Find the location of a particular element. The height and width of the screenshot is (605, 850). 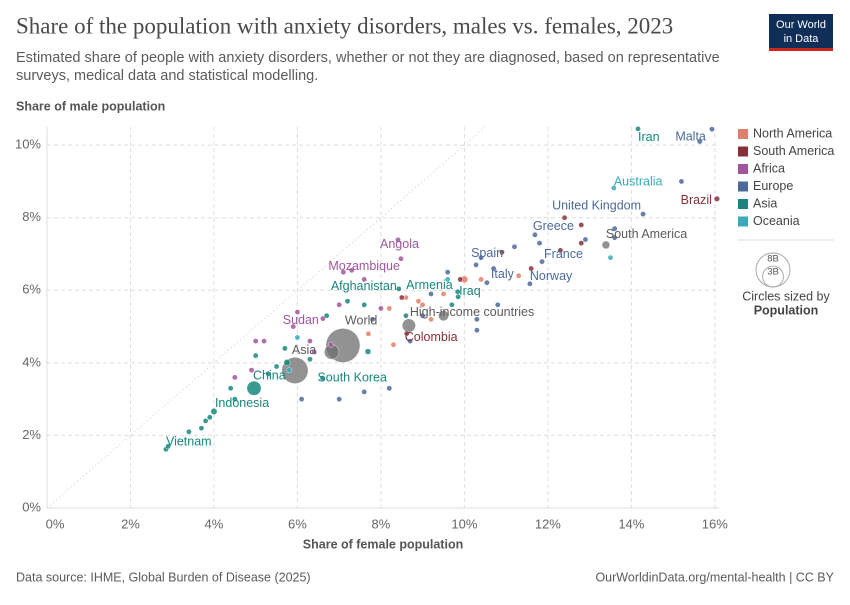

point-label: Italy is located at coordinates (503, 274).